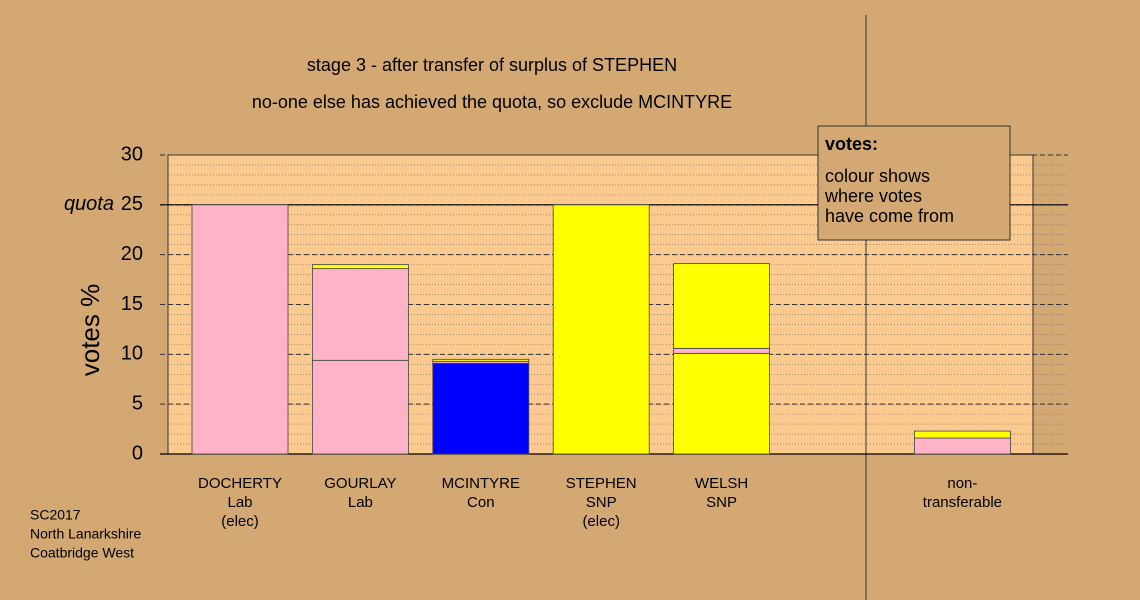 The image size is (1140, 600). Describe the element at coordinates (877, 176) in the screenshot. I see `note-line: colour shows` at that location.